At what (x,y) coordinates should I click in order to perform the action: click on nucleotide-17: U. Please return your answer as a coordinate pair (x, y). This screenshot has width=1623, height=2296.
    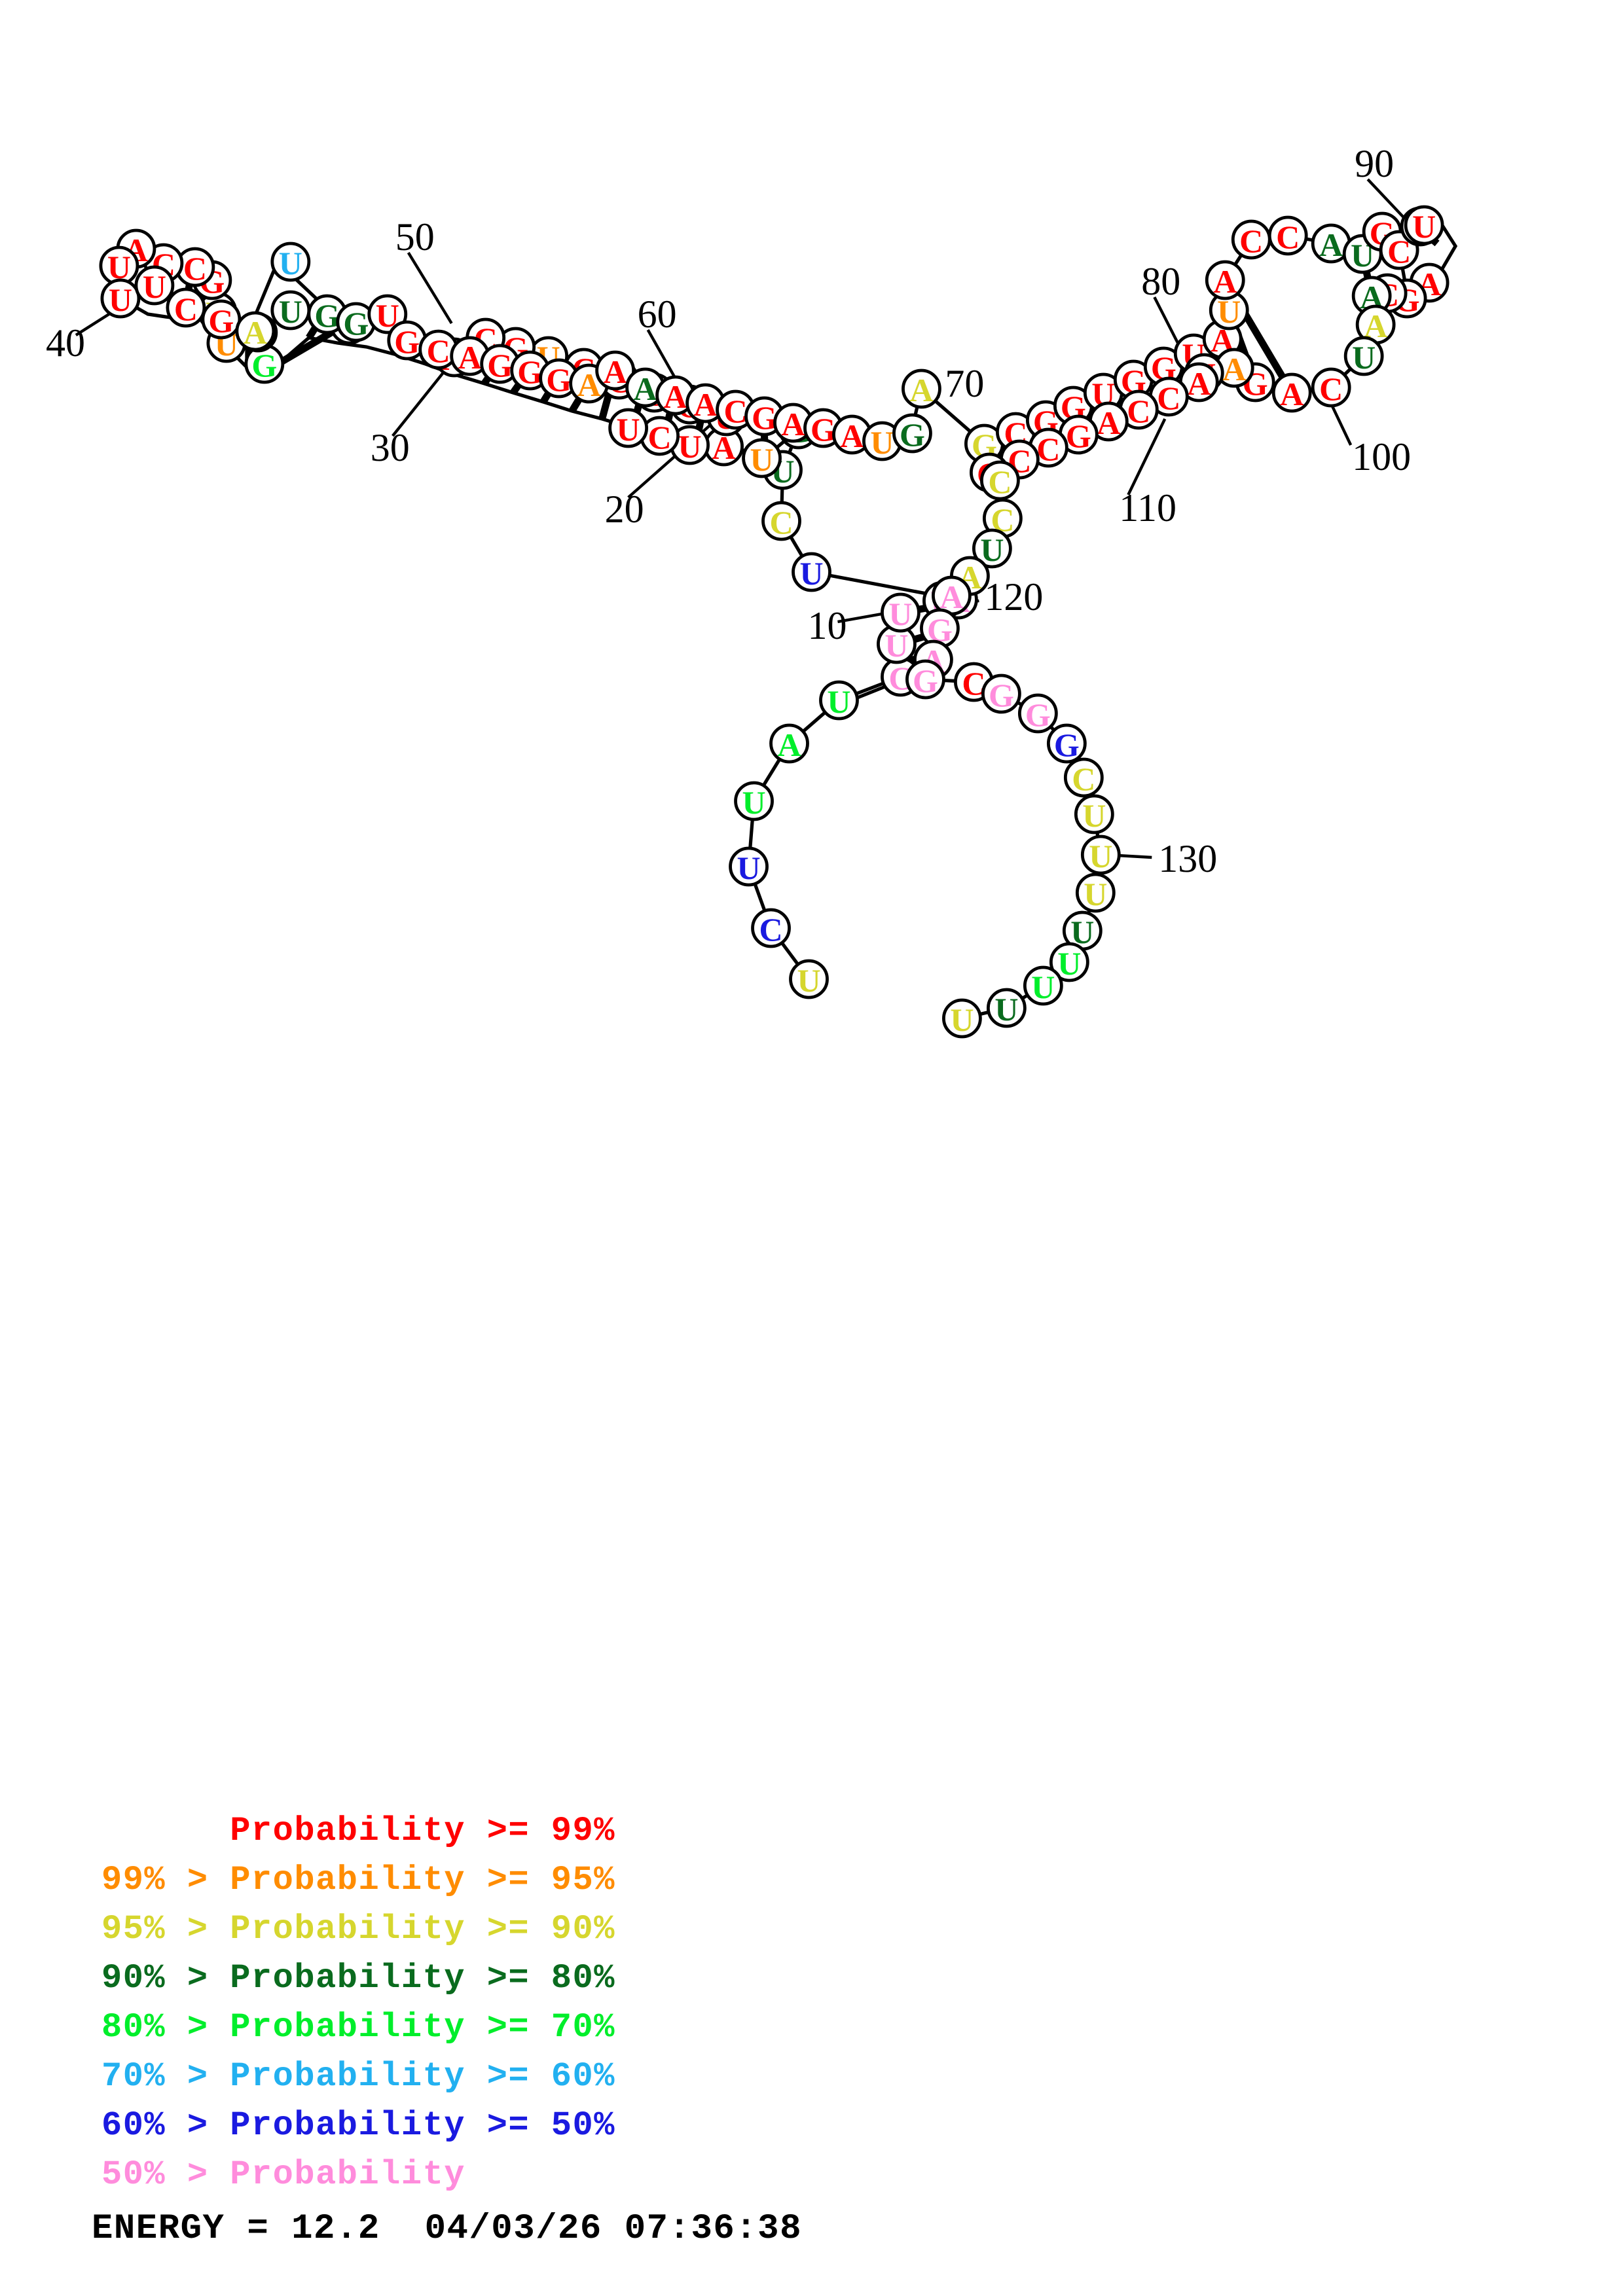
    Looking at the image, I should click on (690, 445).